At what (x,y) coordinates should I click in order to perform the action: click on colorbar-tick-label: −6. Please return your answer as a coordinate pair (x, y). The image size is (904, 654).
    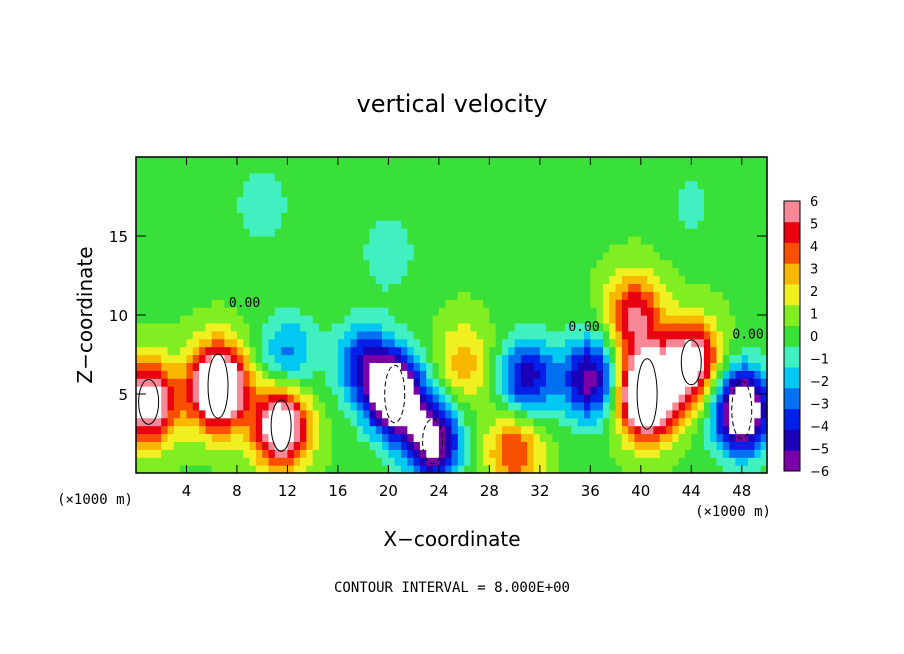
    Looking at the image, I should click on (819, 472).